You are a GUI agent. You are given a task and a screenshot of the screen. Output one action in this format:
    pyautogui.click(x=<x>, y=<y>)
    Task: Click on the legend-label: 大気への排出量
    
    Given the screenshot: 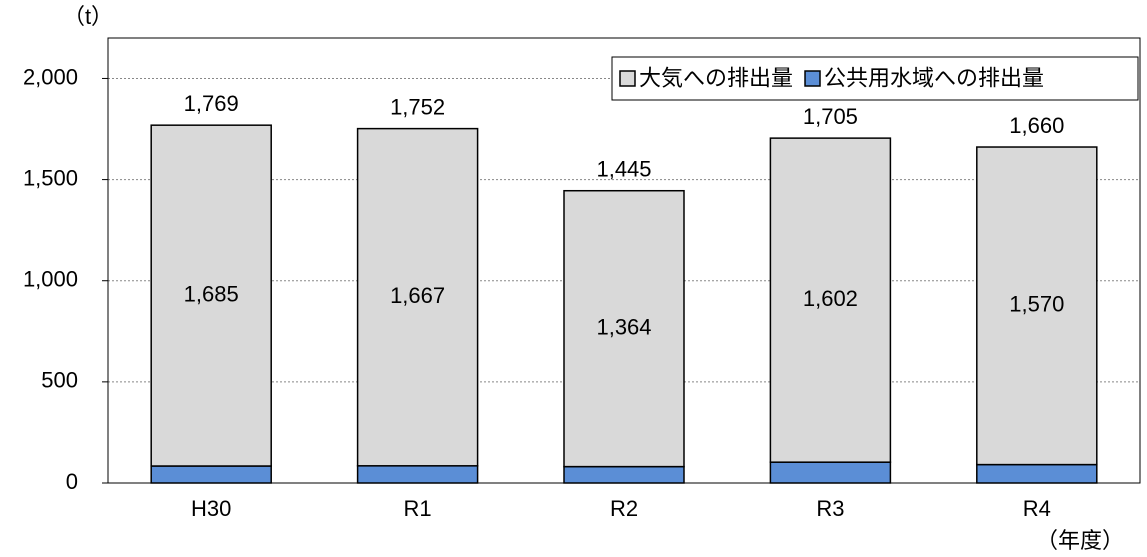 What is the action you would take?
    pyautogui.click(x=716, y=77)
    